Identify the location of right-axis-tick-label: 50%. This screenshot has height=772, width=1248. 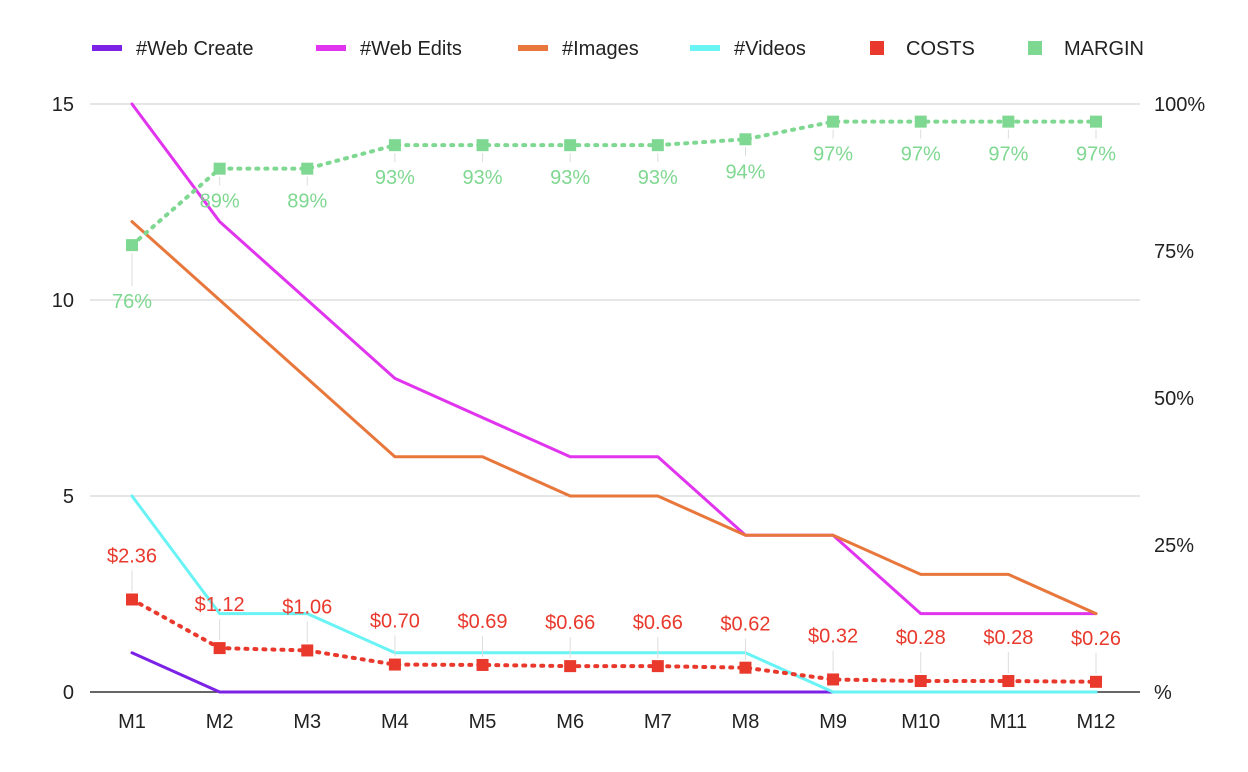
(1174, 399).